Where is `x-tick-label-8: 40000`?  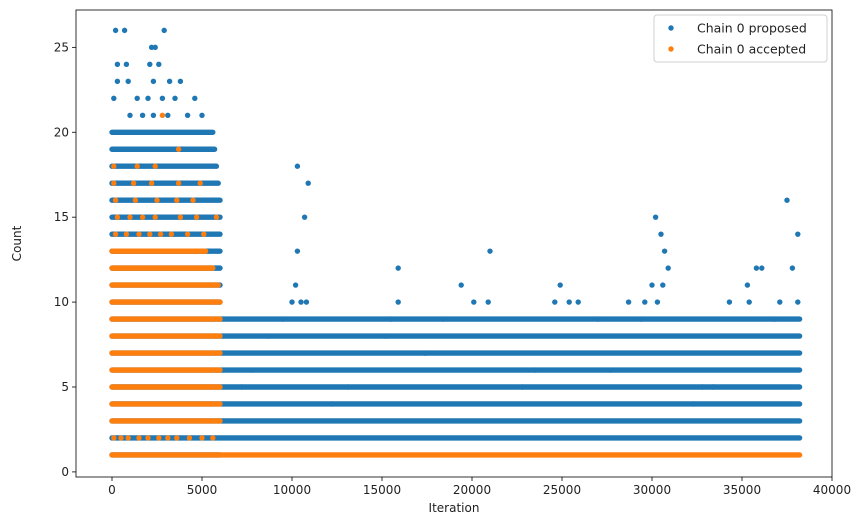 x-tick-label-8: 40000 is located at coordinates (832, 490).